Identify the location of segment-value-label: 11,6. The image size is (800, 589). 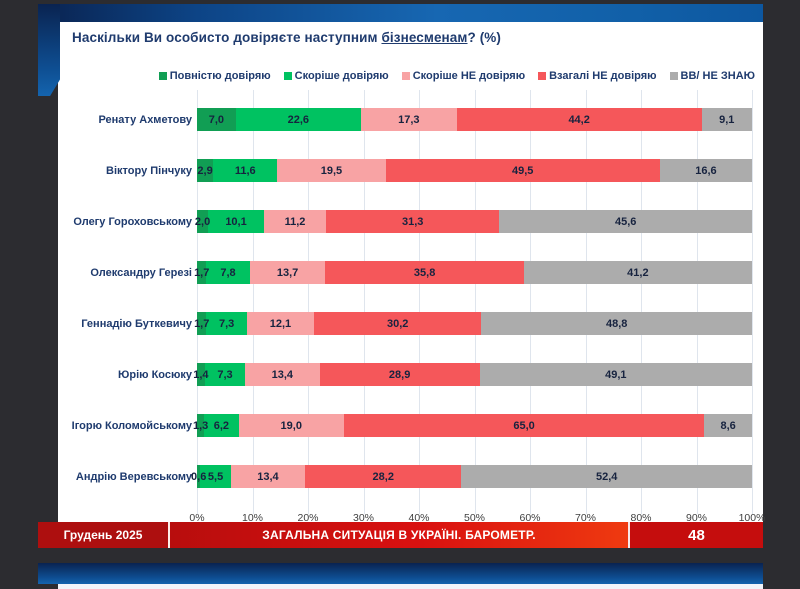
(245, 170).